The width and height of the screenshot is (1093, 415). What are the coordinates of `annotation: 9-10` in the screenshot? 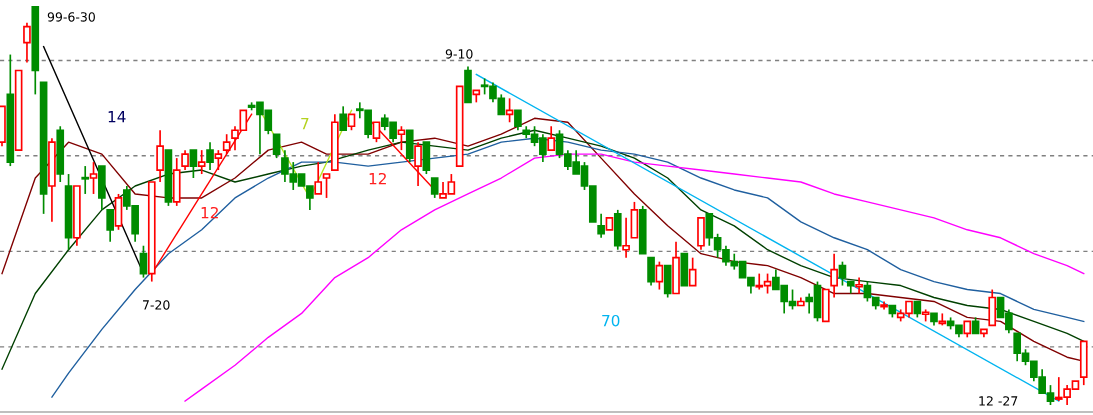 It's located at (459, 54).